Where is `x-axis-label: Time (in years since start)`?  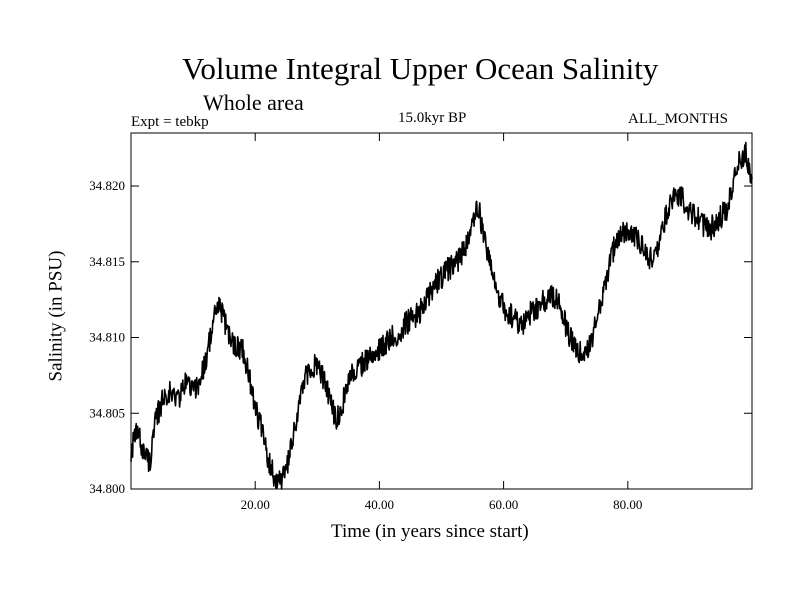 x-axis-label: Time (in years since start) is located at coordinates (430, 531).